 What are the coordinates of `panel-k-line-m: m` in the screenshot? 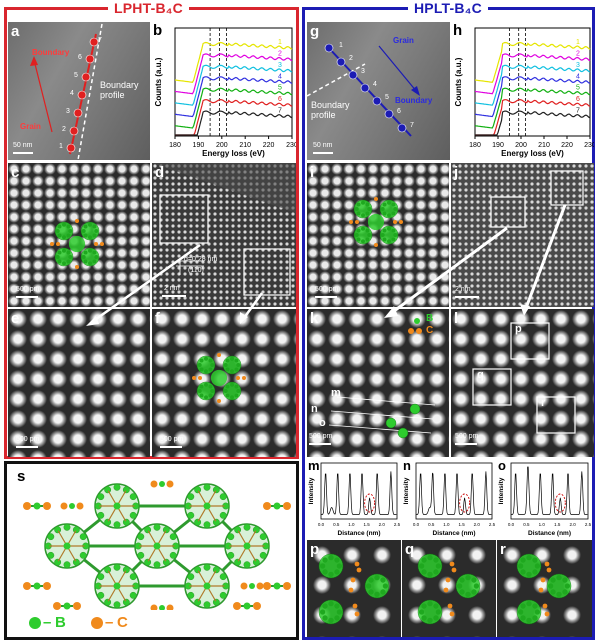 It's located at (336, 393).